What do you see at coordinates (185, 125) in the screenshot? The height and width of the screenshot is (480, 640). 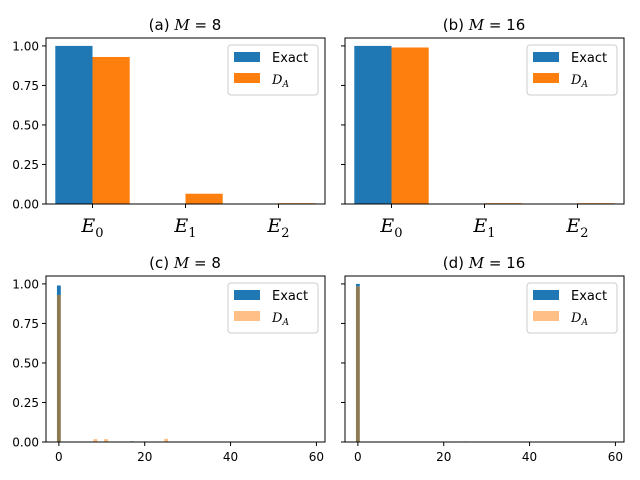 I see `plot-area-a` at bounding box center [185, 125].